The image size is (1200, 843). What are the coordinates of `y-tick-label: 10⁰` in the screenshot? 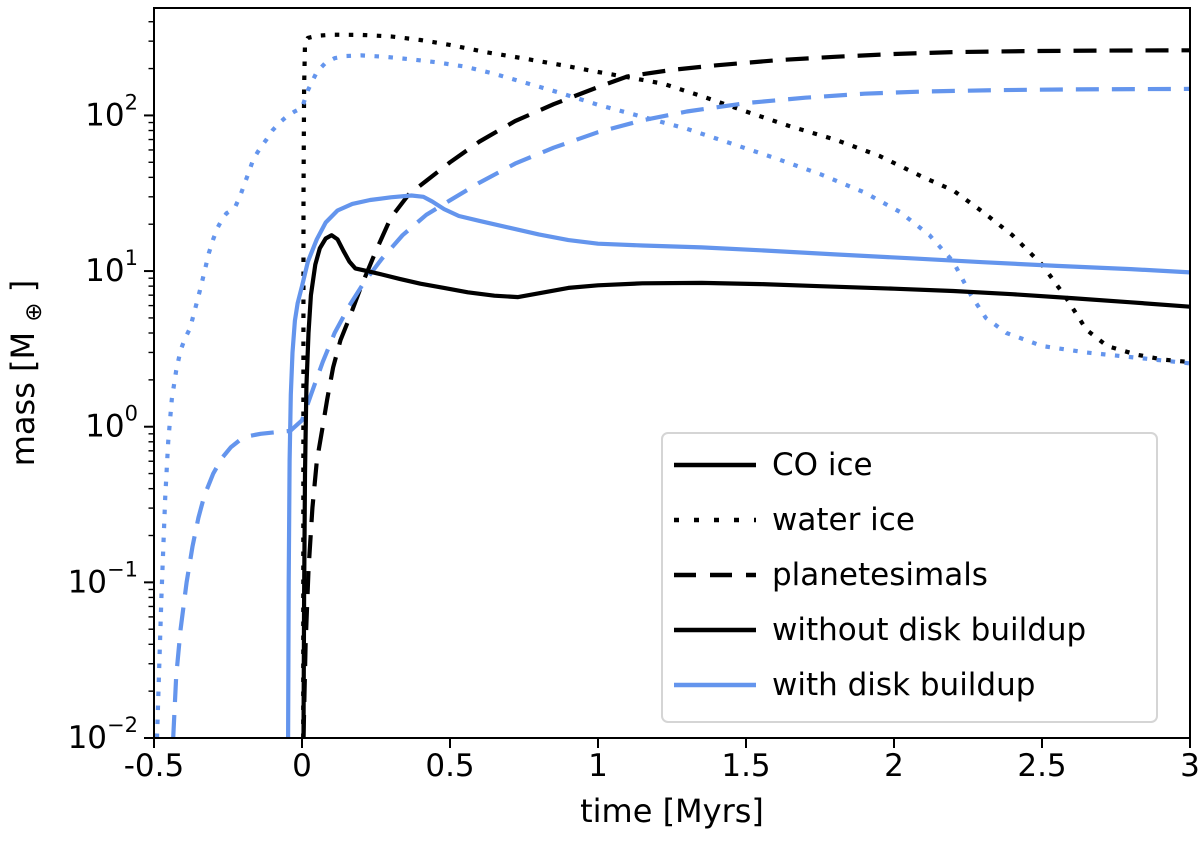 It's located at (111, 423).